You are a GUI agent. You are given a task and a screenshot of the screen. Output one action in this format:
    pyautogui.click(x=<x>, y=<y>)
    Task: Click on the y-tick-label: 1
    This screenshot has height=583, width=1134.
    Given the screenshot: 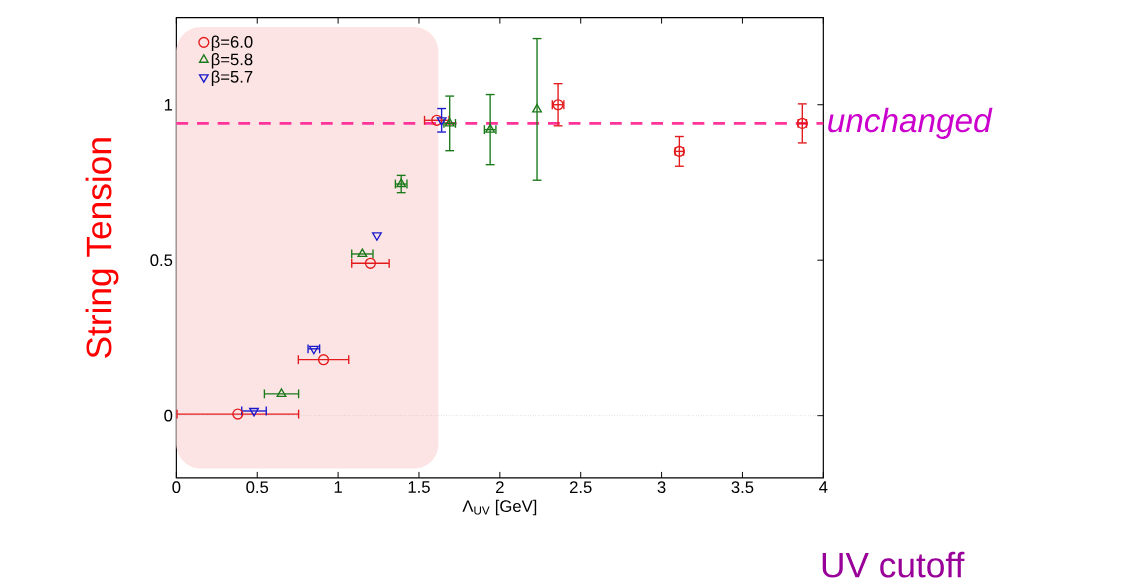 What is the action you would take?
    pyautogui.click(x=168, y=104)
    